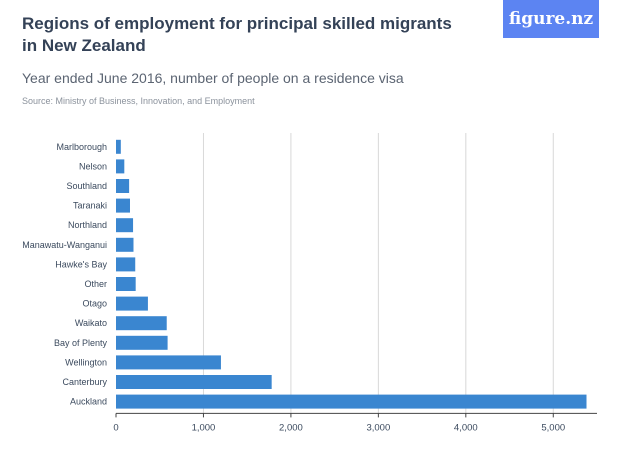 The width and height of the screenshot is (620, 465). I want to click on category-label: Otago, so click(94, 304).